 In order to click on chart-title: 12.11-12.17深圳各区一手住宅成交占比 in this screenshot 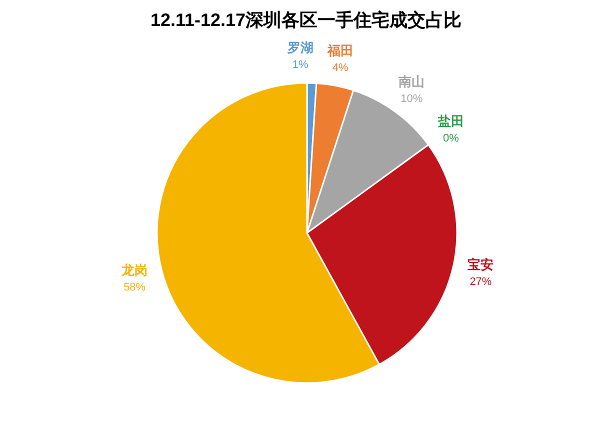, I will do `click(306, 20)`.